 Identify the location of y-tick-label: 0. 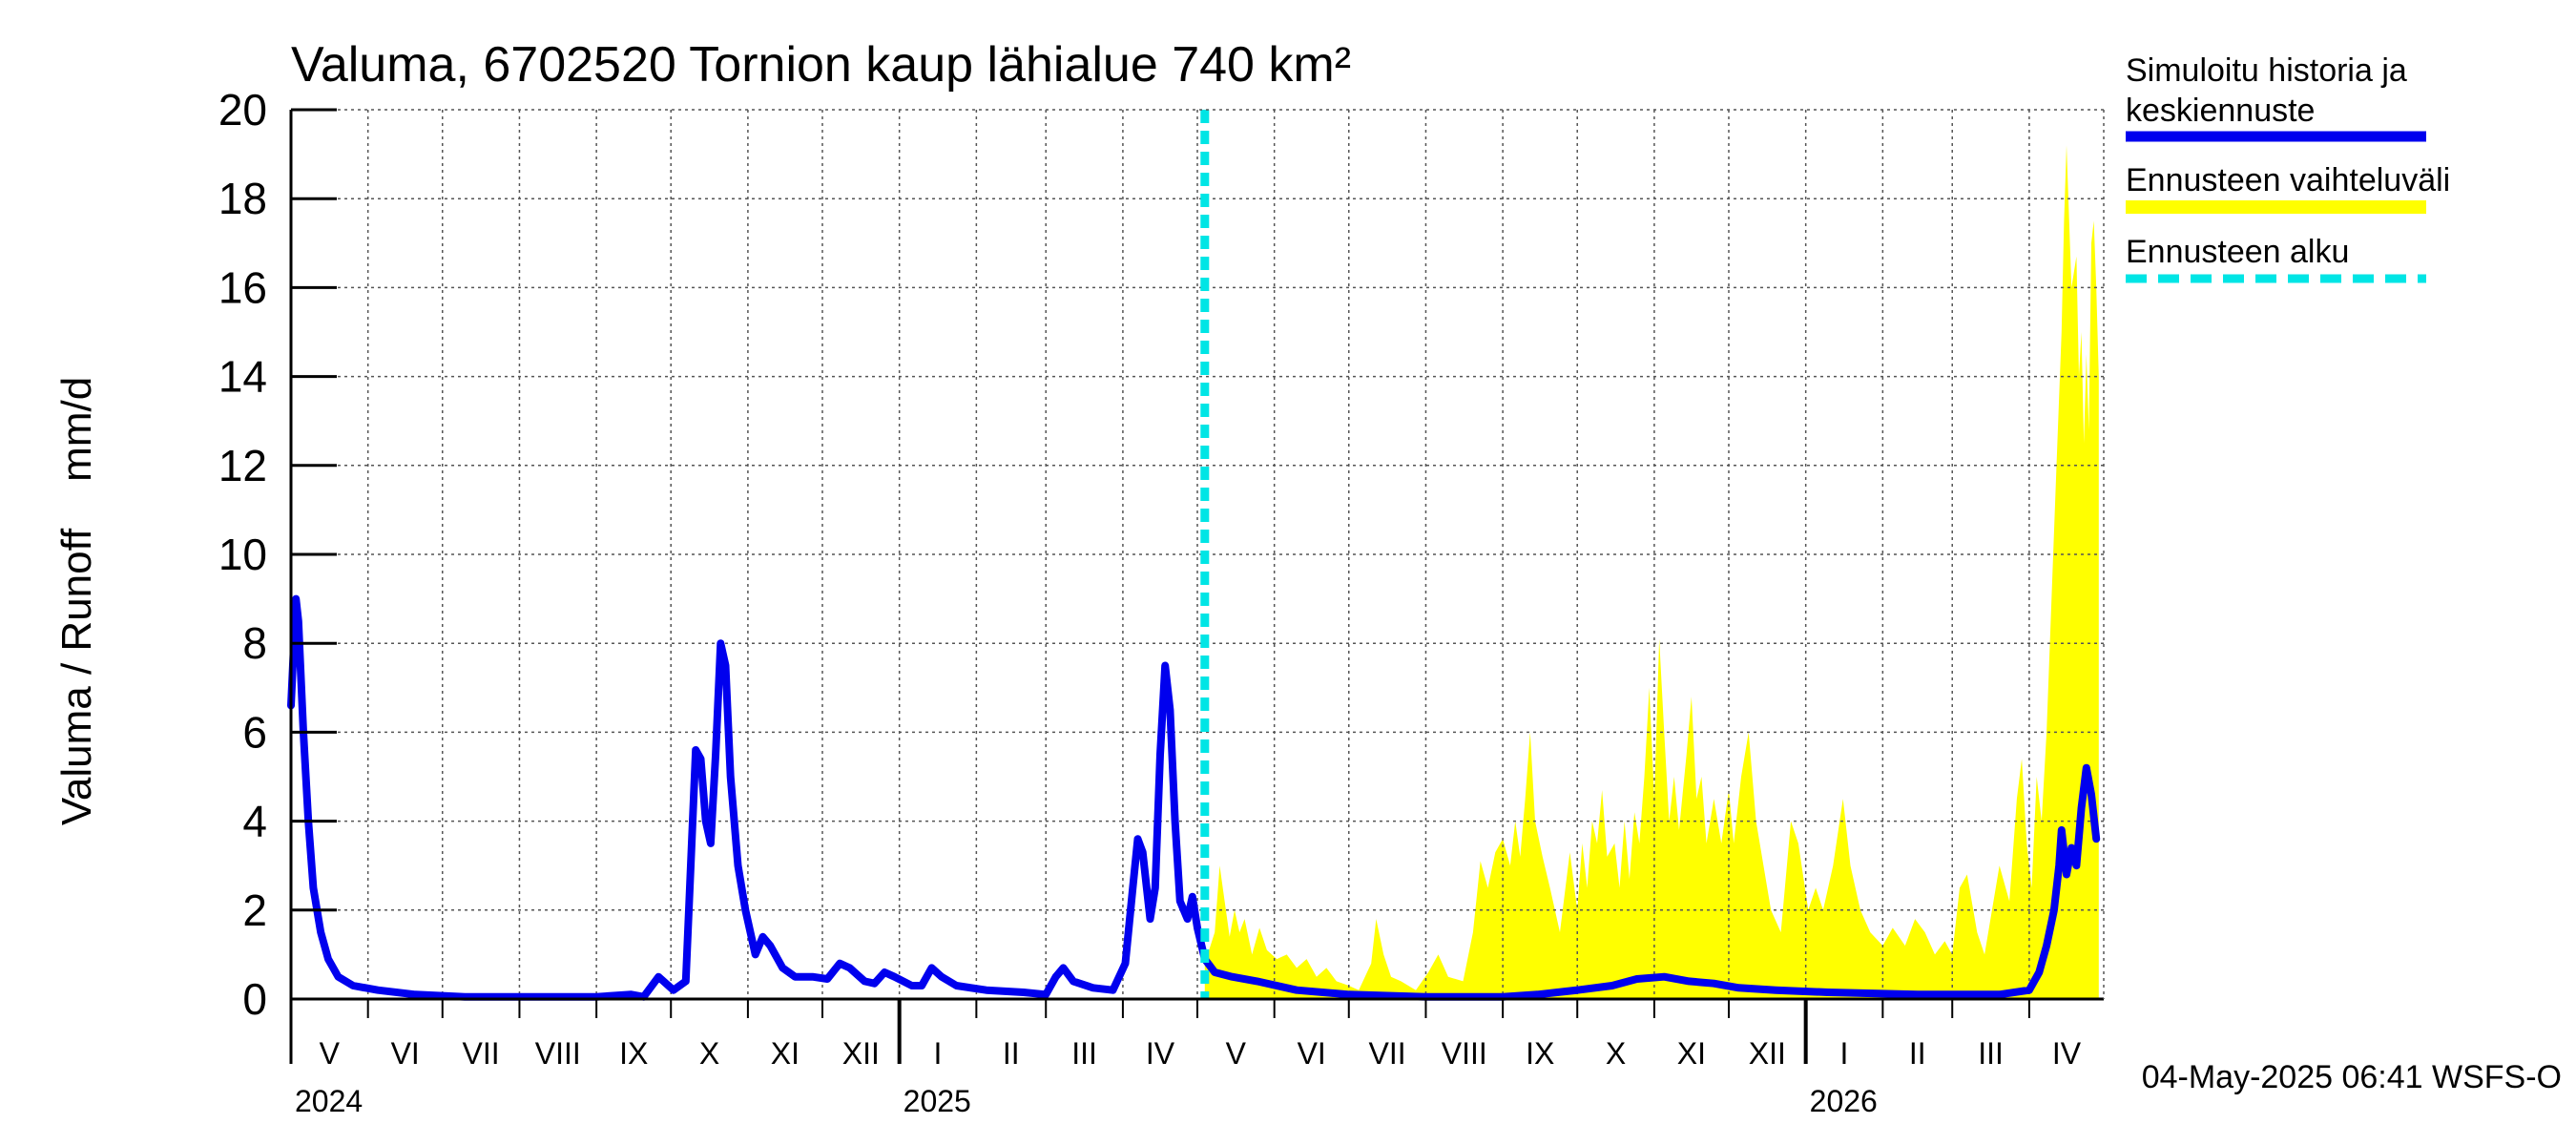
(254, 999).